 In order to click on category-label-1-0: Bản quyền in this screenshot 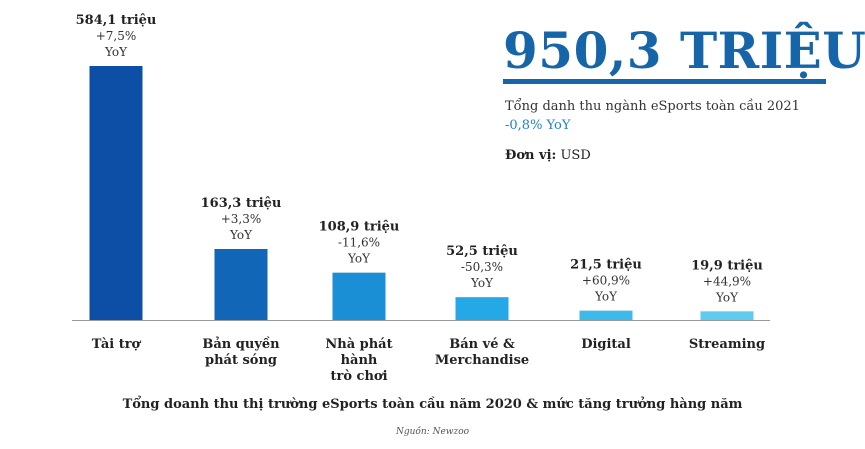, I will do `click(241, 344)`.